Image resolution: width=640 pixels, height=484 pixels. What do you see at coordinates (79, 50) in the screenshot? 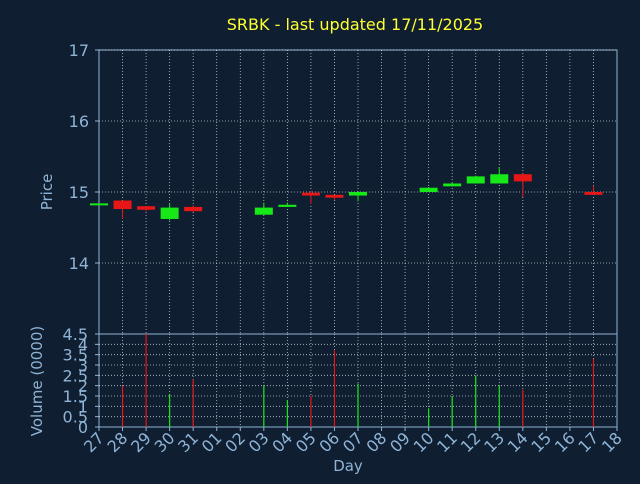
I see `price-tick-label: 17` at bounding box center [79, 50].